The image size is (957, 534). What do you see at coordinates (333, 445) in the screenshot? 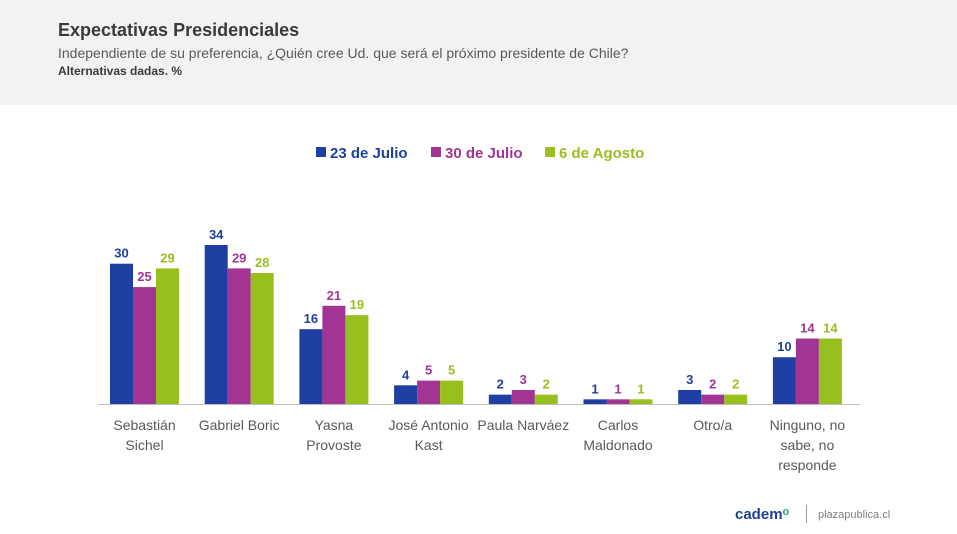
I see `category-label: Provoste` at bounding box center [333, 445].